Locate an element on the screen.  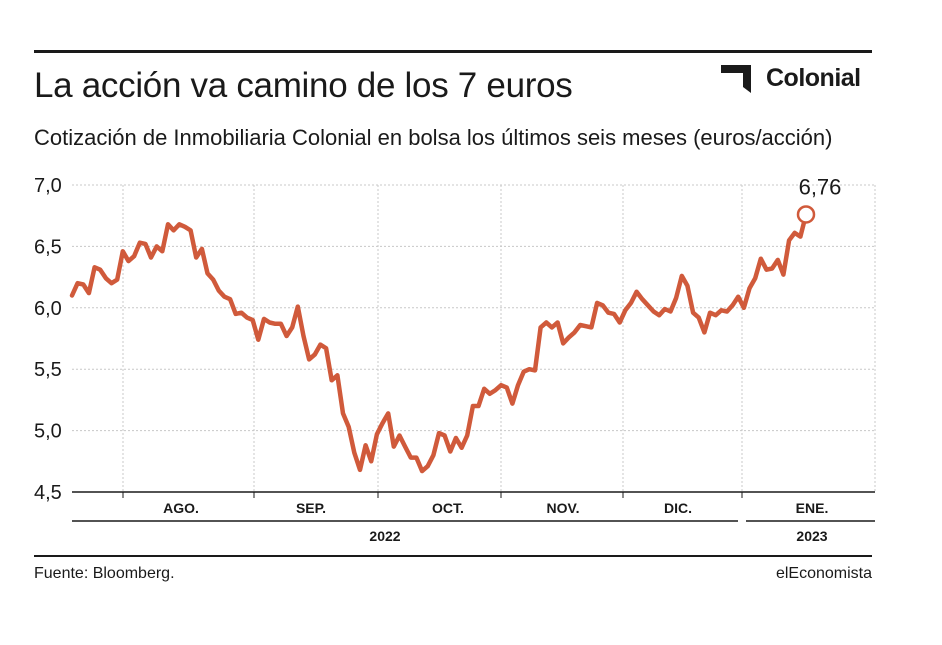
publisher-brand: elEconomista is located at coordinates (823, 573).